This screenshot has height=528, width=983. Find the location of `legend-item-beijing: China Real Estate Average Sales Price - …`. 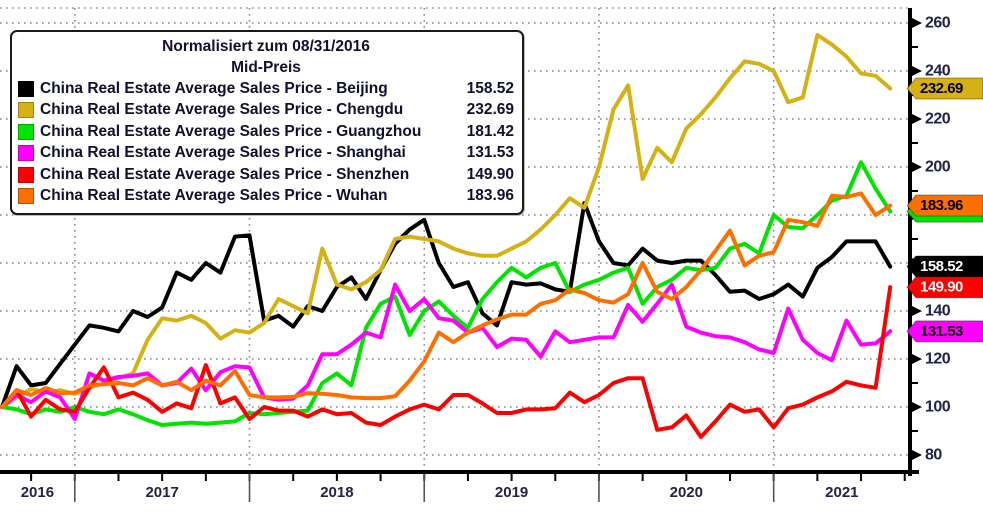

legend-item-beijing: China Real Estate Average Sales Price - … is located at coordinates (266, 89).